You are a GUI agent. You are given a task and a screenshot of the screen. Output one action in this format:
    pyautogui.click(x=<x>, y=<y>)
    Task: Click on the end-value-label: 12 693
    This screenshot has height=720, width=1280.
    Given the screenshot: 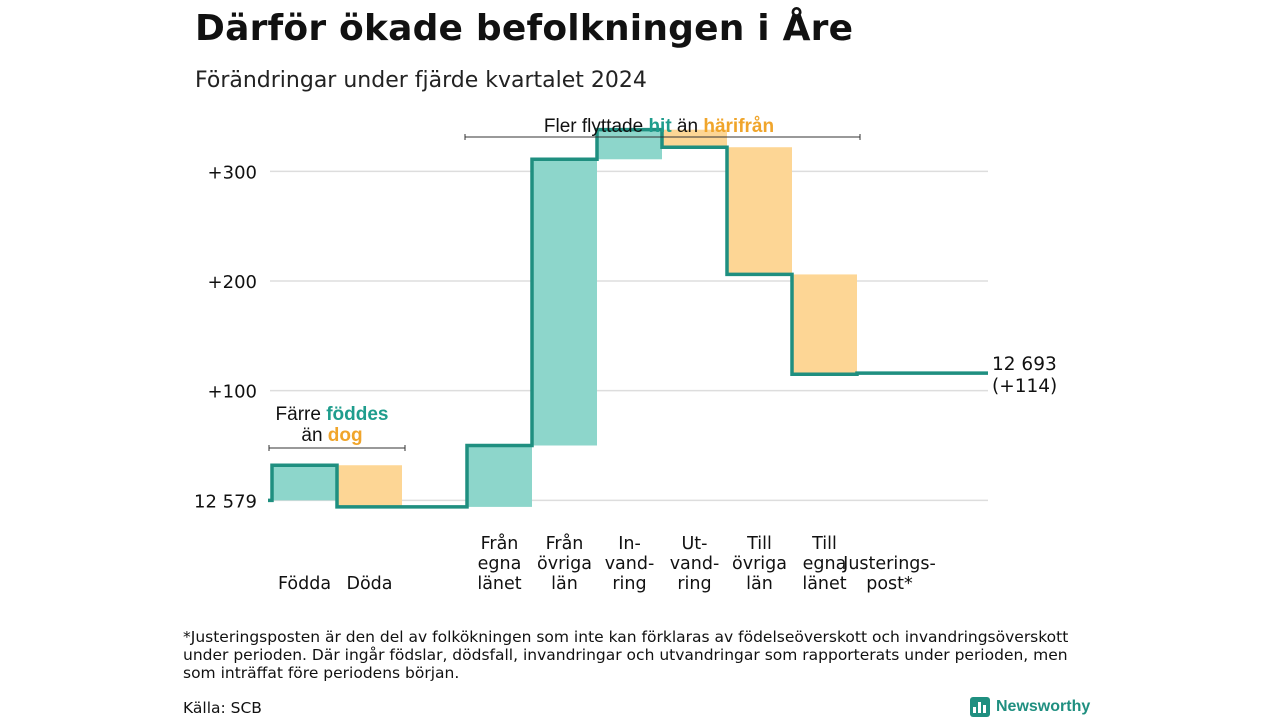 What is the action you would take?
    pyautogui.click(x=1024, y=364)
    